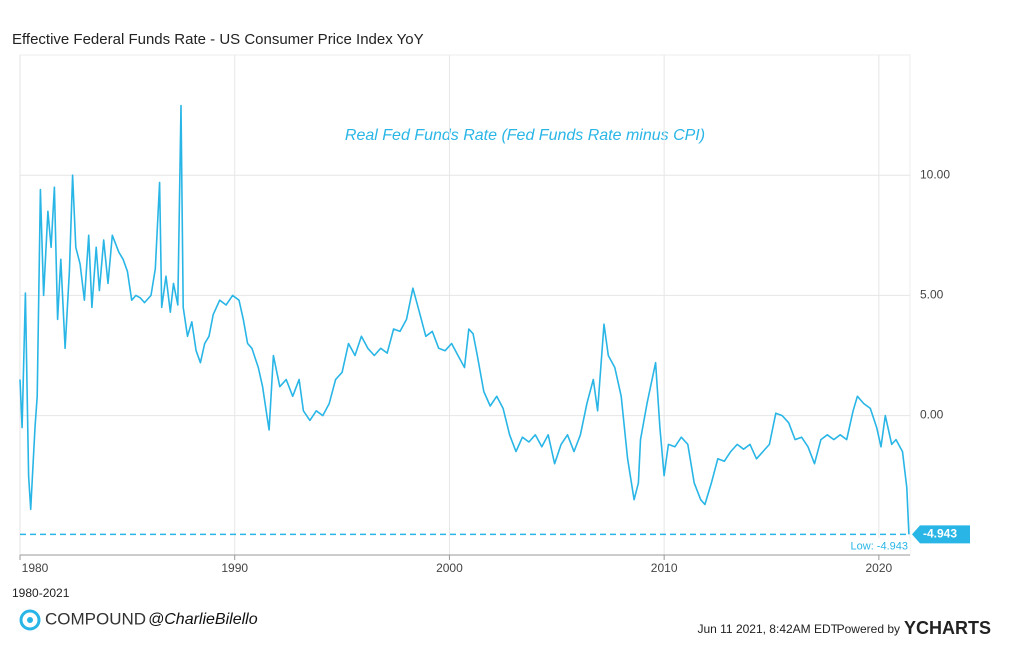 The height and width of the screenshot is (655, 1024). Describe the element at coordinates (203, 619) in the screenshot. I see `handle: @CharlieBilello` at that location.